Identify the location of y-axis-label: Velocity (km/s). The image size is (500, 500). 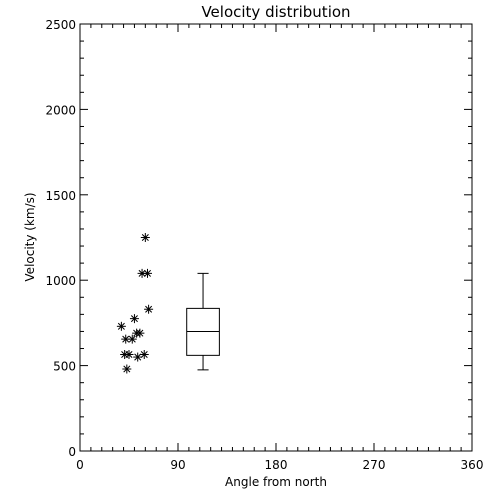
(30, 236).